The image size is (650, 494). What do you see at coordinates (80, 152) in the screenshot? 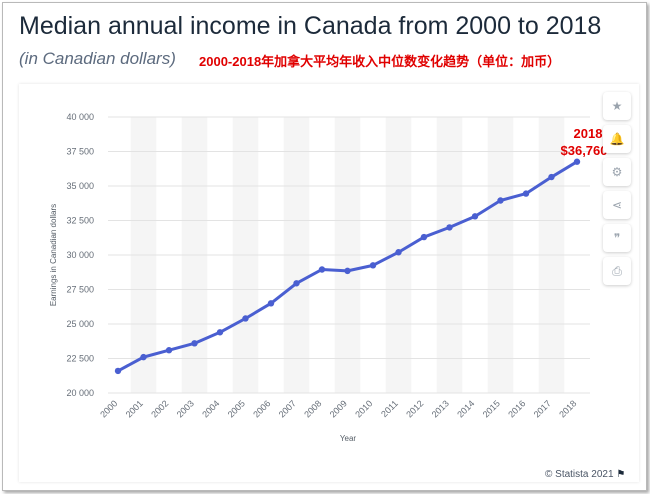
I see `y-tick-label: 37 500` at bounding box center [80, 152].